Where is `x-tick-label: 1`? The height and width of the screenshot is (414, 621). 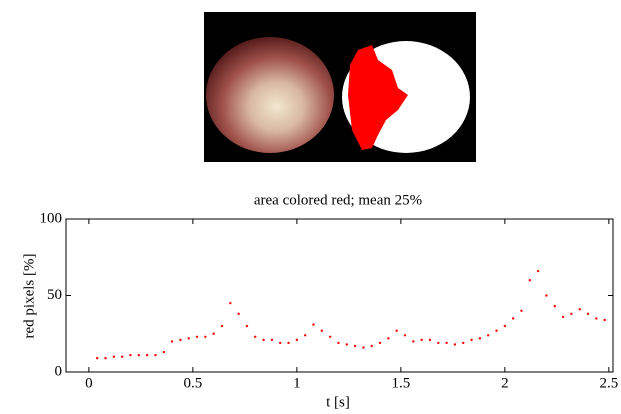 x-tick-label: 1 is located at coordinates (297, 383).